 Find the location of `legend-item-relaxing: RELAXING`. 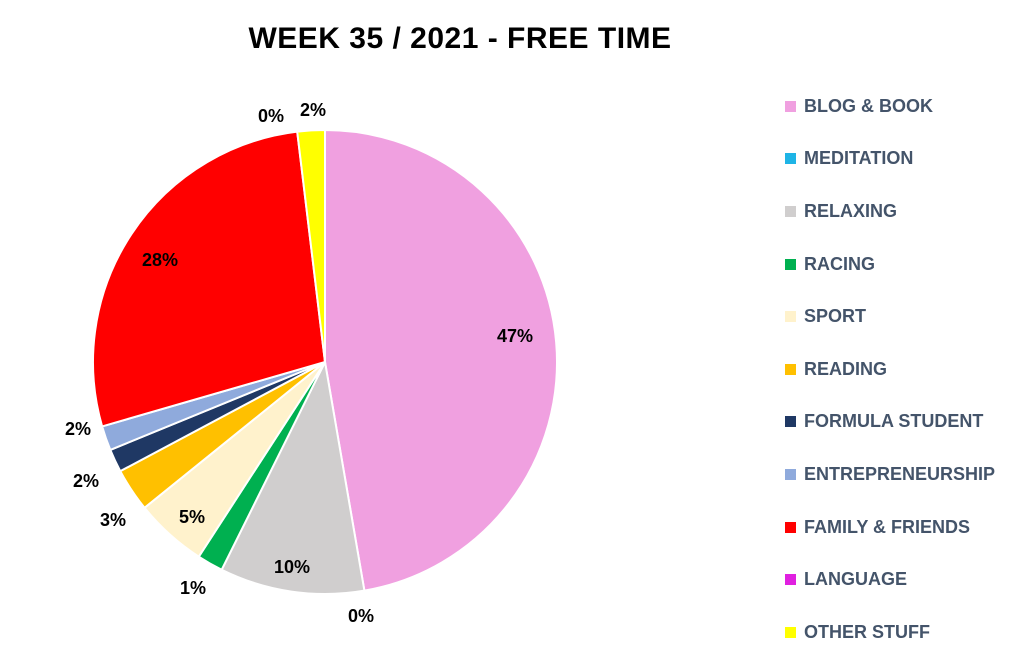

legend-item-relaxing: RELAXING is located at coordinates (902, 211).